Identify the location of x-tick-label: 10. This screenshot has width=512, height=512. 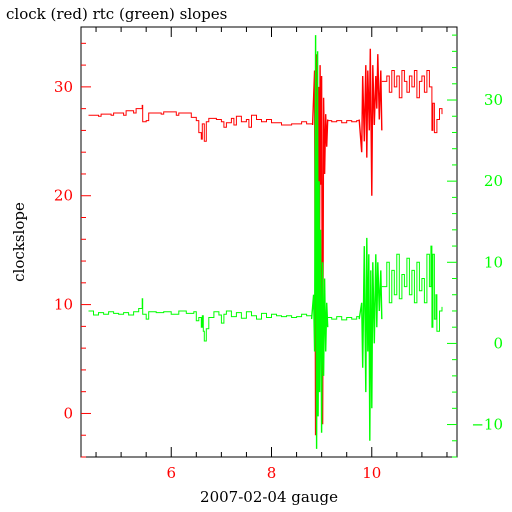
(371, 473).